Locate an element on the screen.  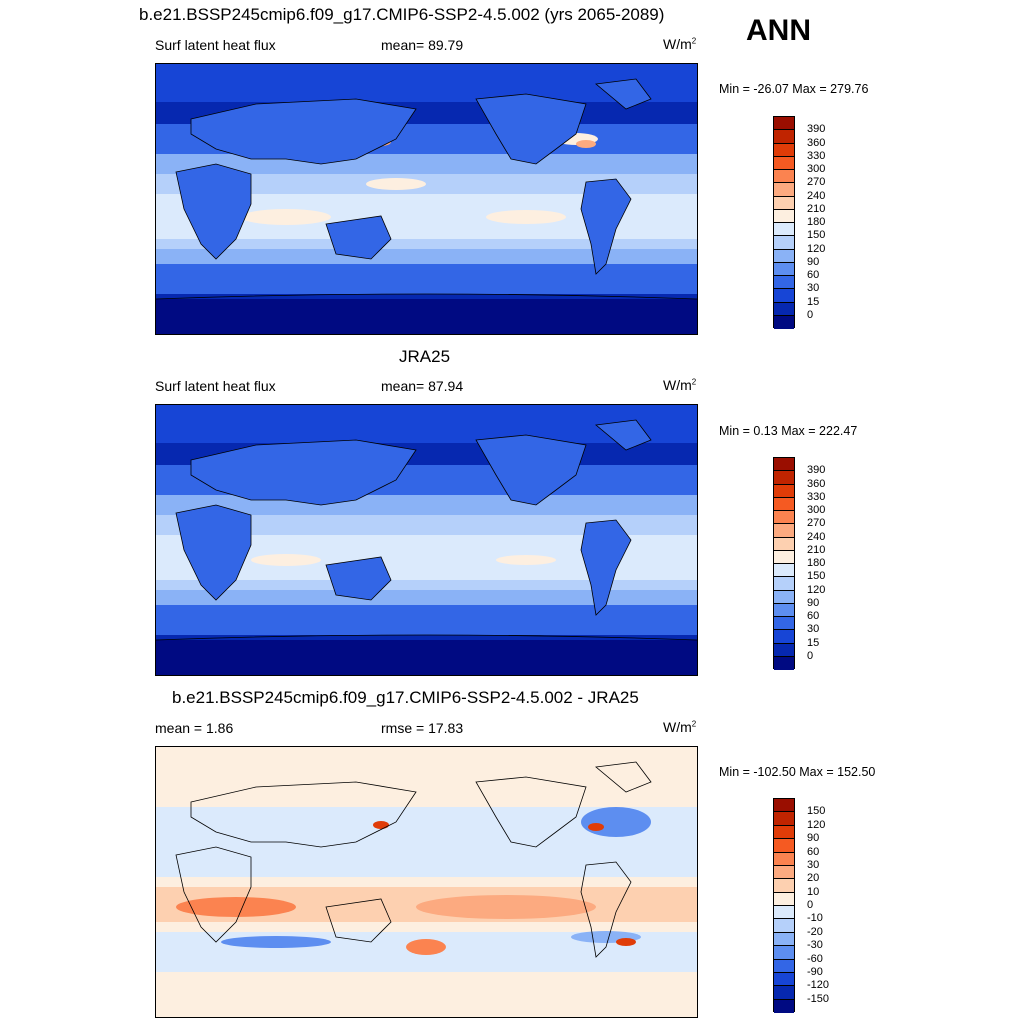
colorbar-tick-label: -20 is located at coordinates (815, 931).